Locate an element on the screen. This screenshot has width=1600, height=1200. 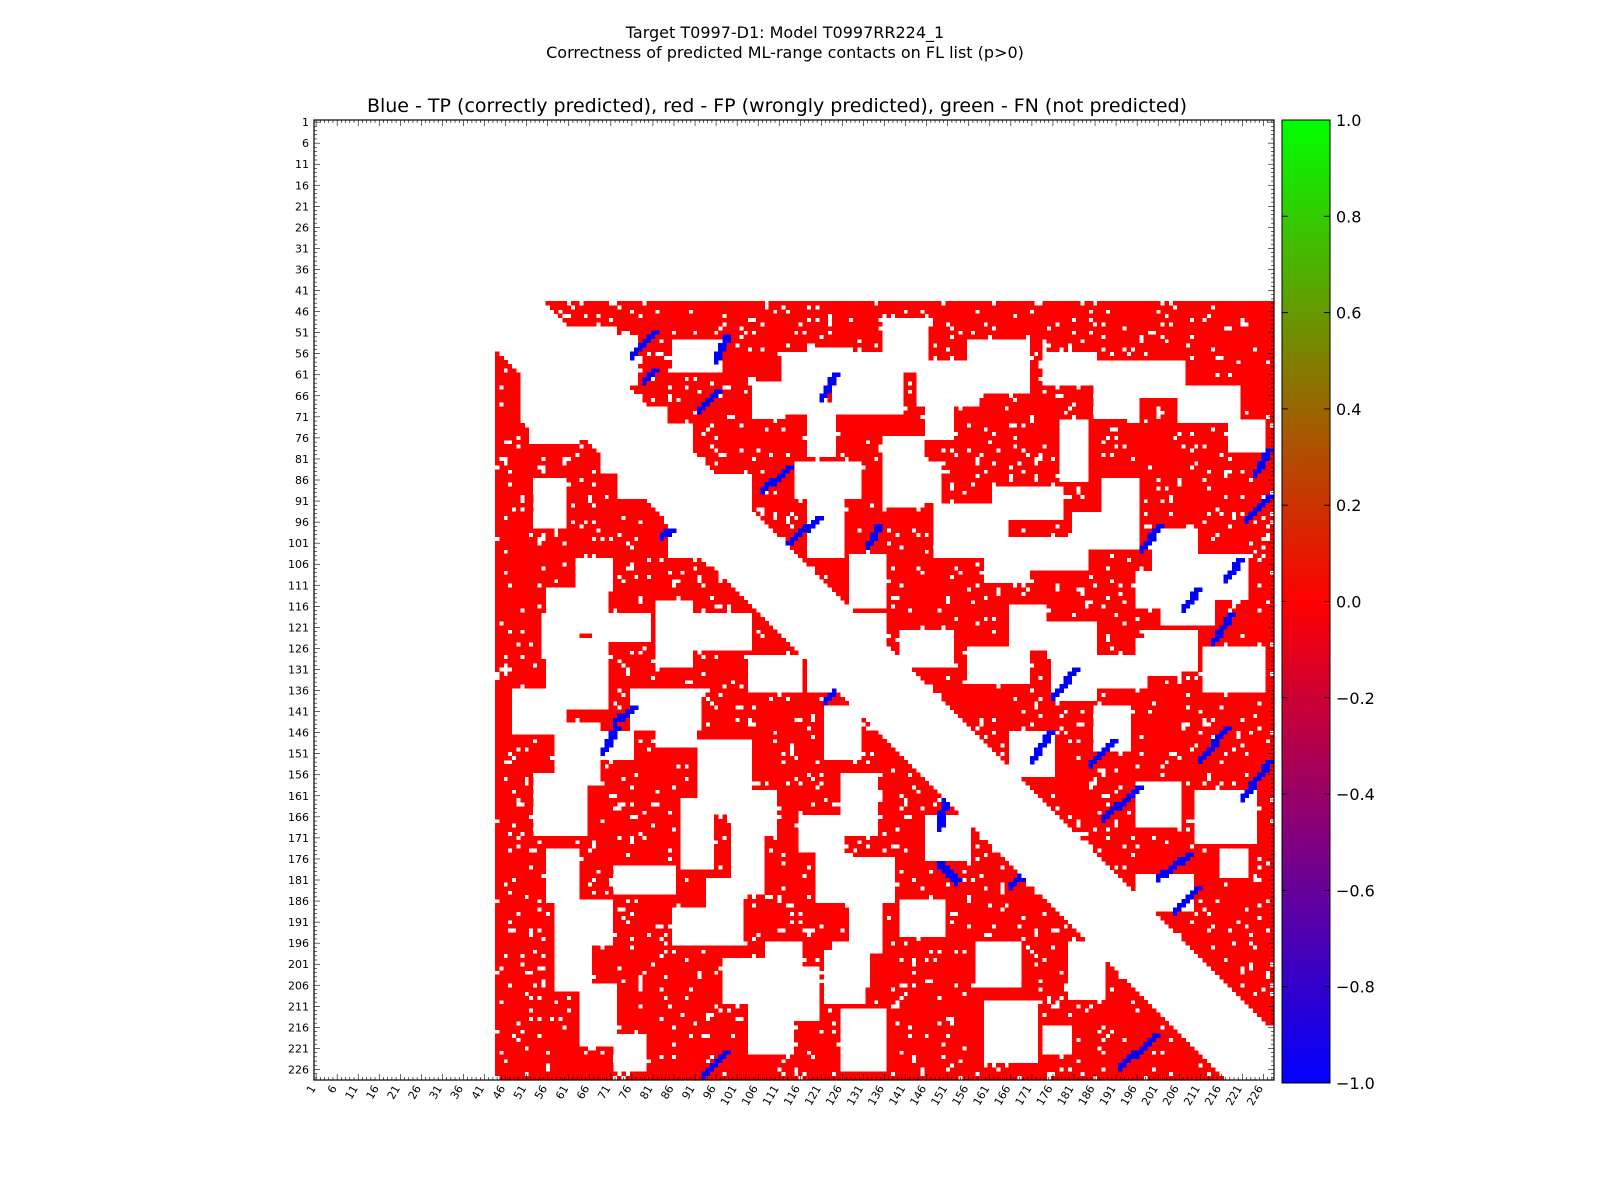
y-tick-label: 131 is located at coordinates (298, 669).